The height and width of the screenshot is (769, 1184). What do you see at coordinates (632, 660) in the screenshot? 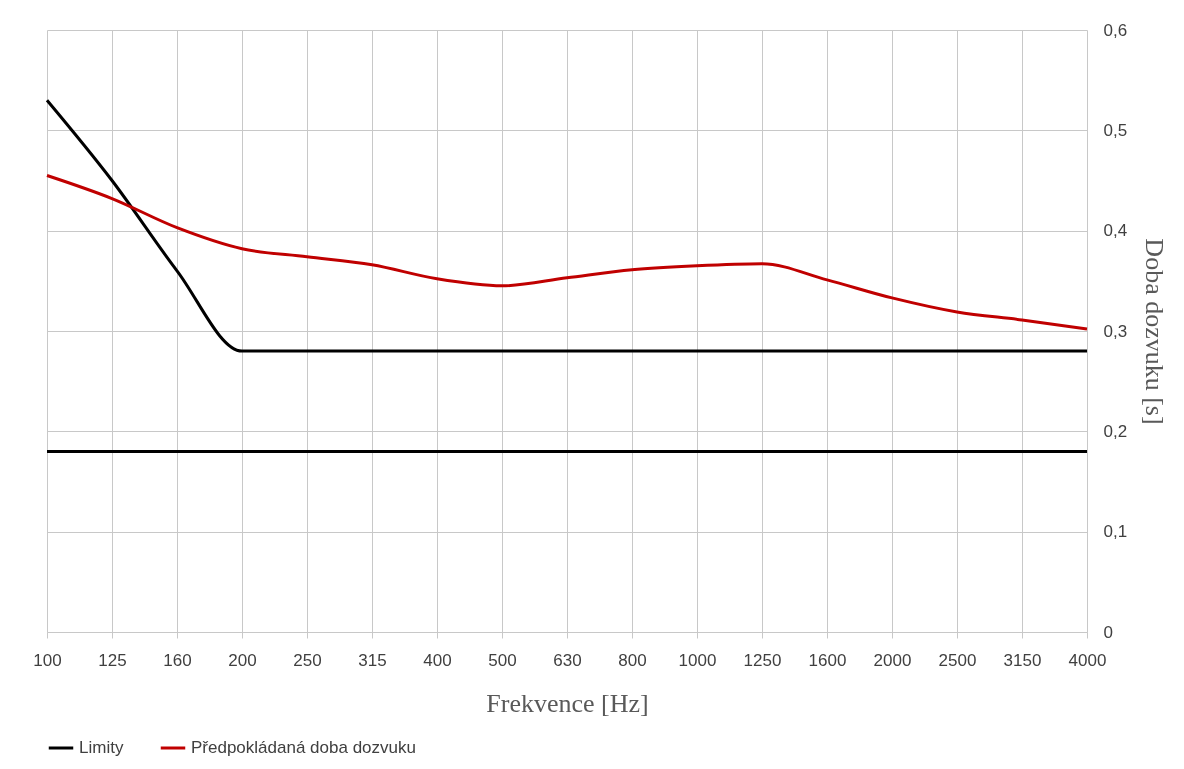
I see `x-tick-label: 800` at bounding box center [632, 660].